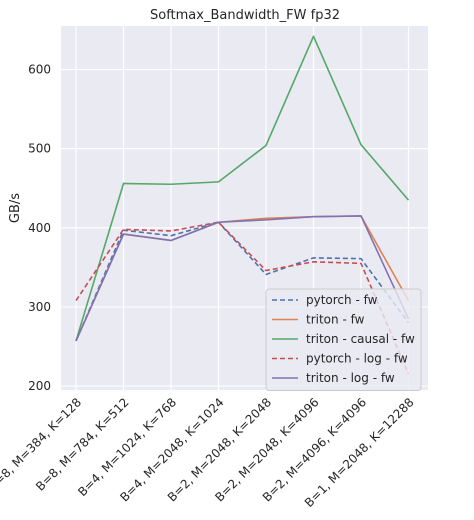 The image size is (474, 520). What do you see at coordinates (39, 307) in the screenshot?
I see `y-tick-label: 300` at bounding box center [39, 307].